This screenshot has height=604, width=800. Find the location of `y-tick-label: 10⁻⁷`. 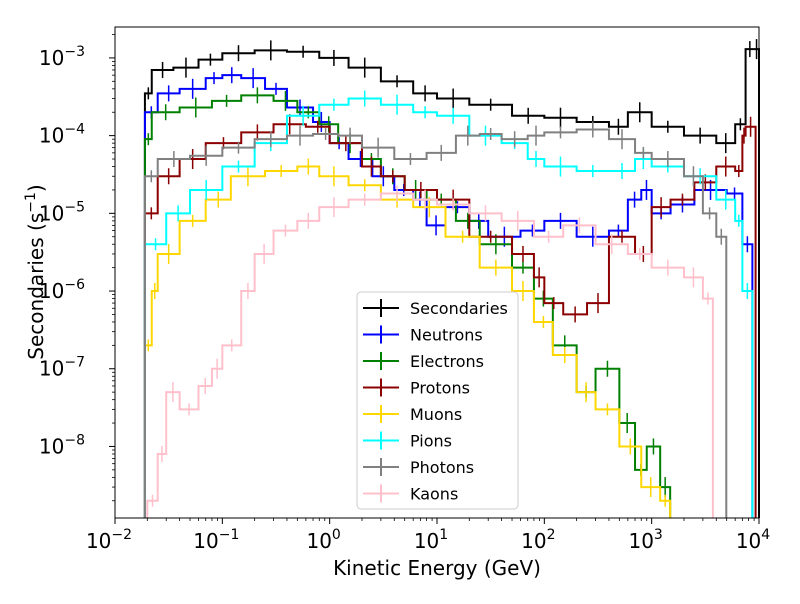

y-tick-label: 10⁻⁷ is located at coordinates (62, 368).